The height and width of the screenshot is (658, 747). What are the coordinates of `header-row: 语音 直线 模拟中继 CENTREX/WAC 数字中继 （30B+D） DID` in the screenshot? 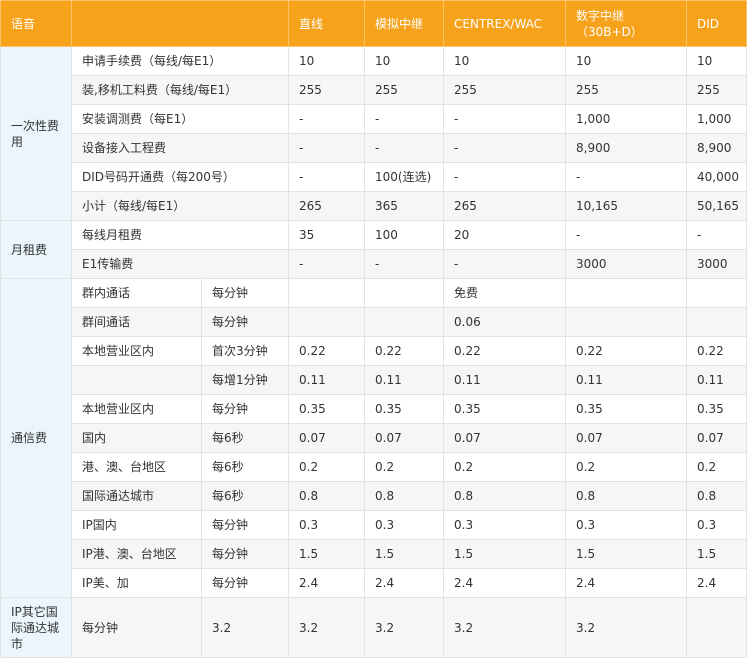 It's located at (373, 23).